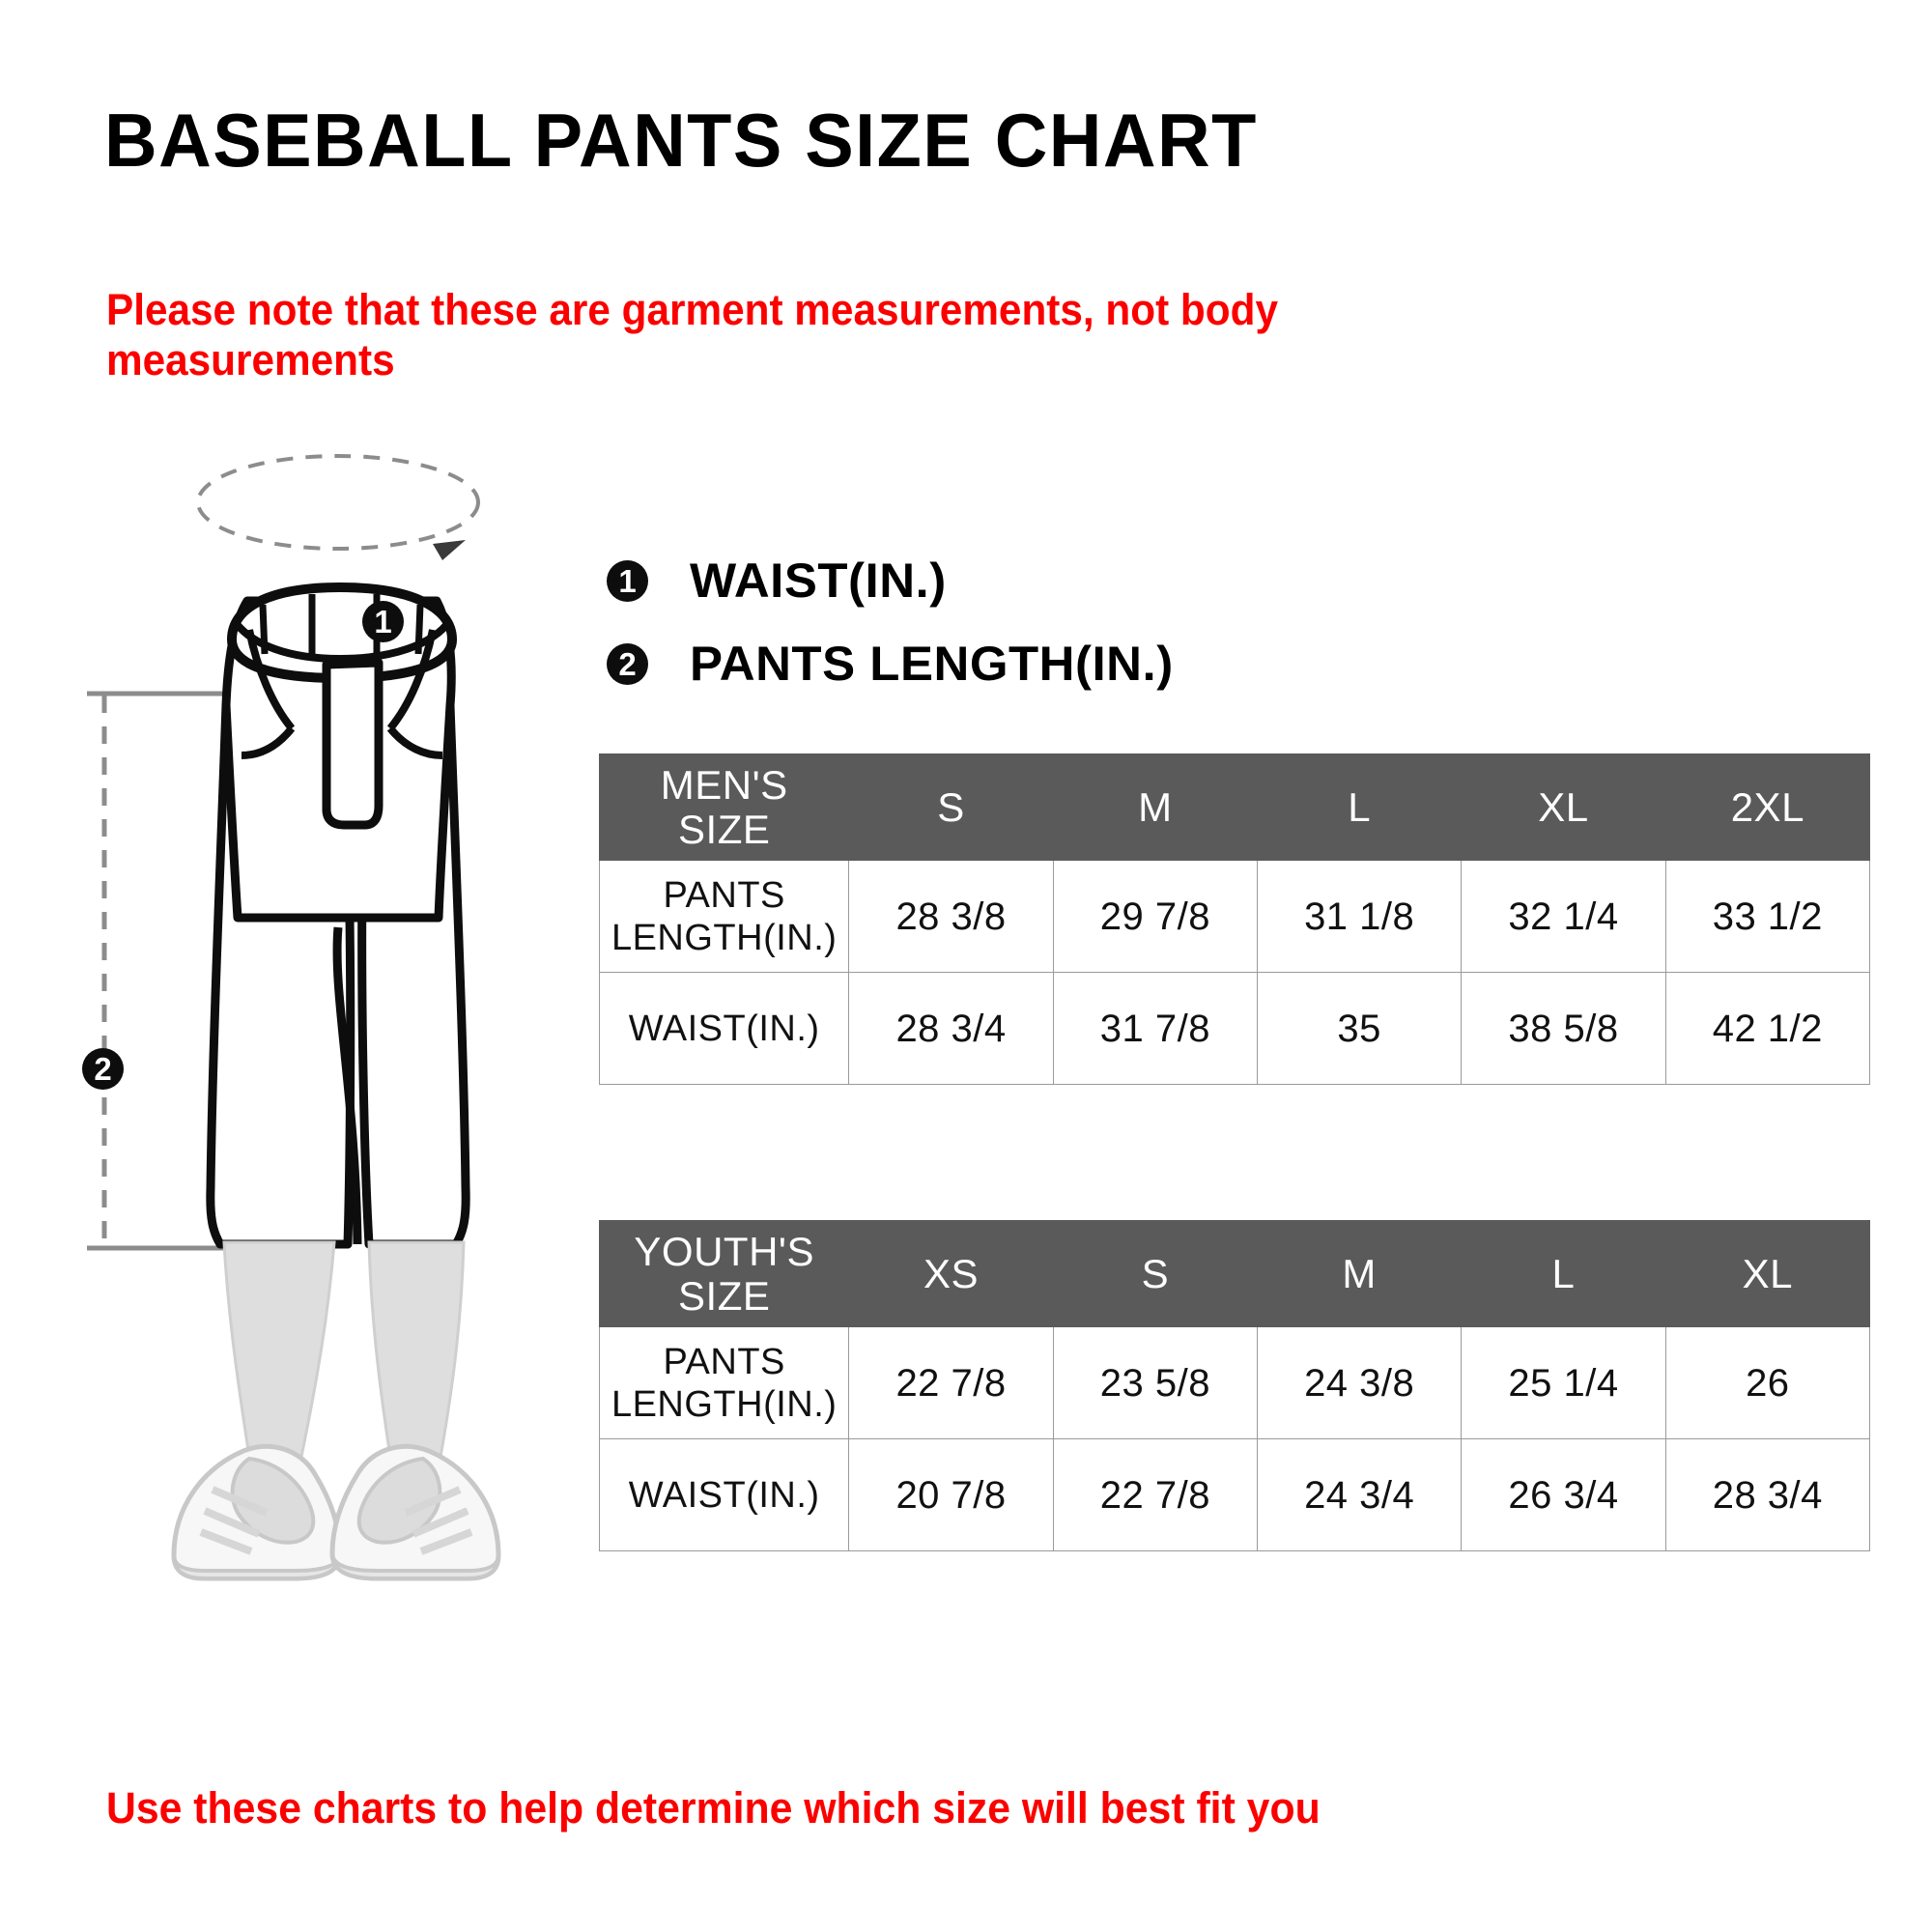 The image size is (1932, 1932). I want to click on pocket-seam-left-outer, so click(270, 680).